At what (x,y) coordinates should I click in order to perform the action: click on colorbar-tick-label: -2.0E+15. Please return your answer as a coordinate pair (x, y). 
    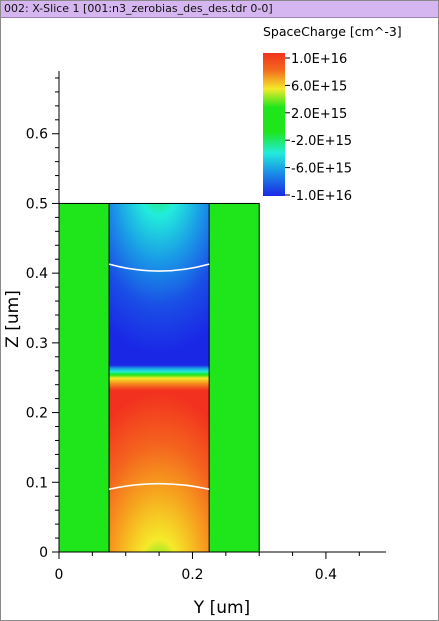
    Looking at the image, I should click on (321, 141).